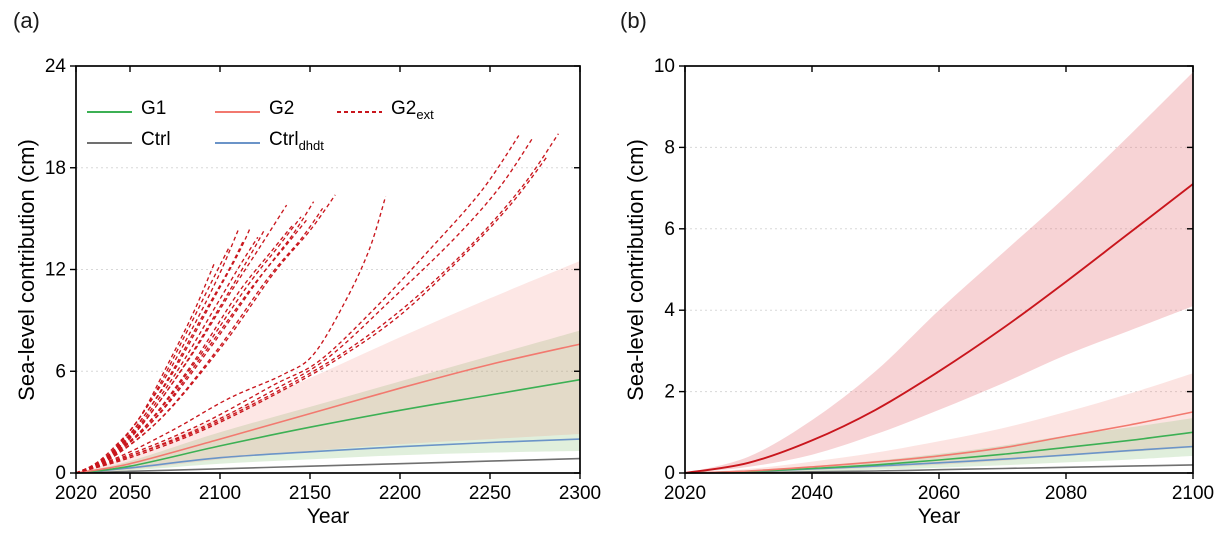 Image resolution: width=1224 pixels, height=541 pixels. Describe the element at coordinates (412, 110) in the screenshot. I see `legend-label-g2ext: G2ext` at that location.